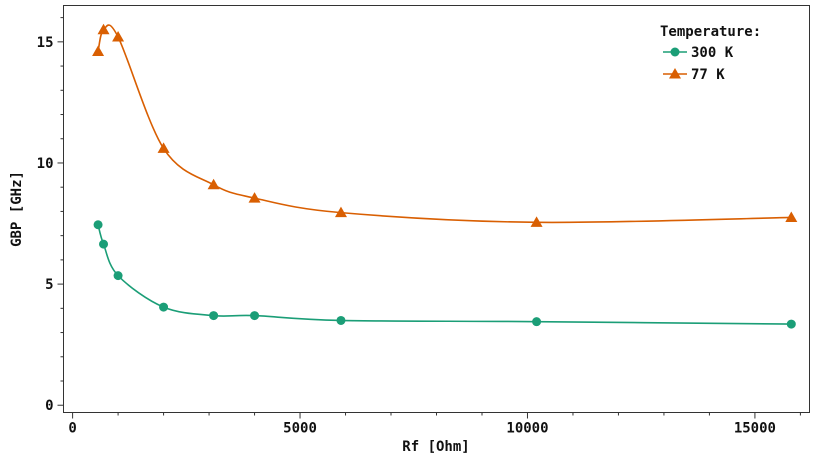  Describe the element at coordinates (45, 164) in the screenshot. I see `y-tick-label: 10` at that location.